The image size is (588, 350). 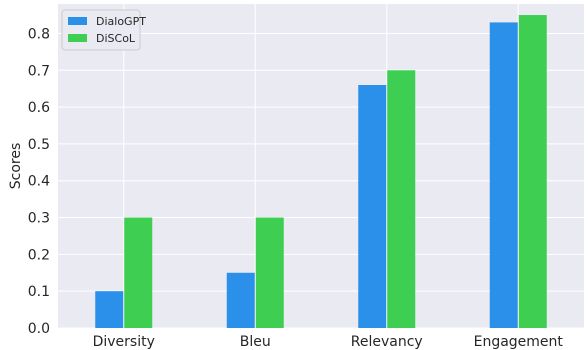 I want to click on bar-discol-relevancy, so click(x=401, y=199).